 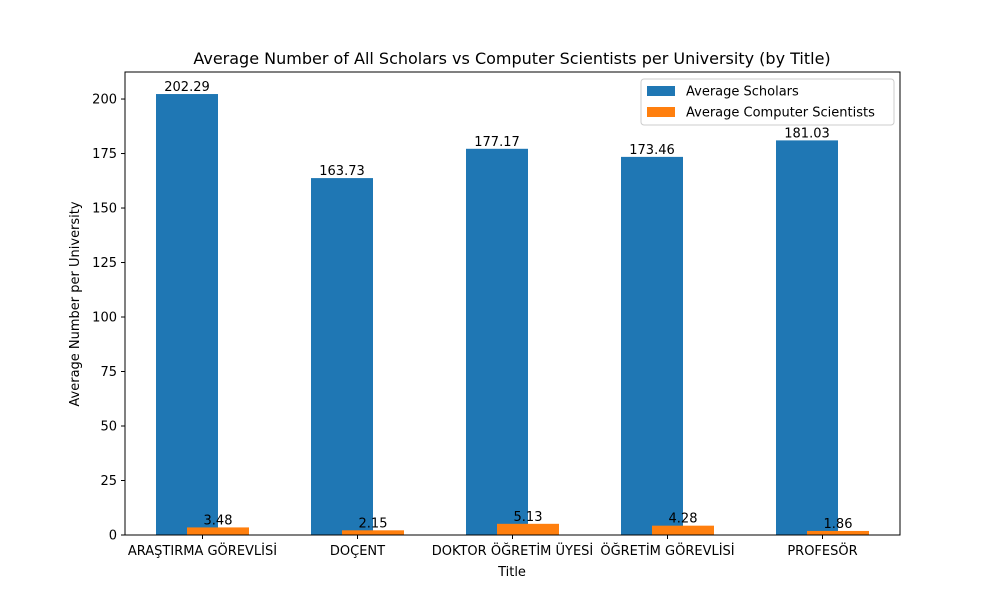 What do you see at coordinates (822, 550) in the screenshot?
I see `x-tick-label-4: PROFESÖR` at bounding box center [822, 550].